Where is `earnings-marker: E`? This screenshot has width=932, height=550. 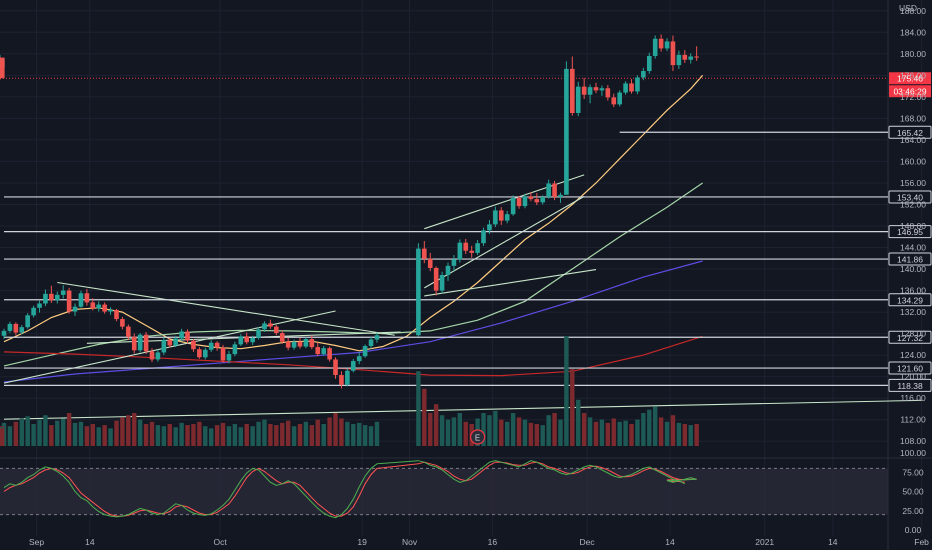 earnings-marker: E is located at coordinates (478, 437).